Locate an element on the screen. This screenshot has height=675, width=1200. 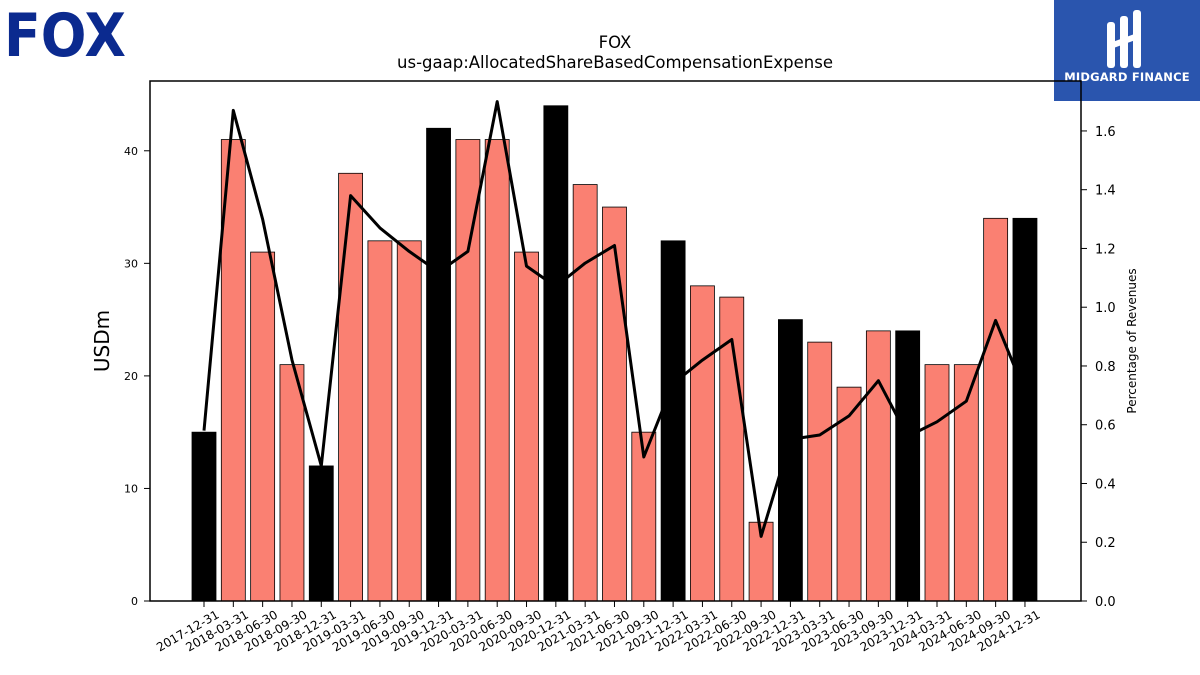
y-axis-right: 0.0 0.2 0.4 0.6 0.8 1.0 1.2 1.4 1.6 is located at coordinates (1098, 367).